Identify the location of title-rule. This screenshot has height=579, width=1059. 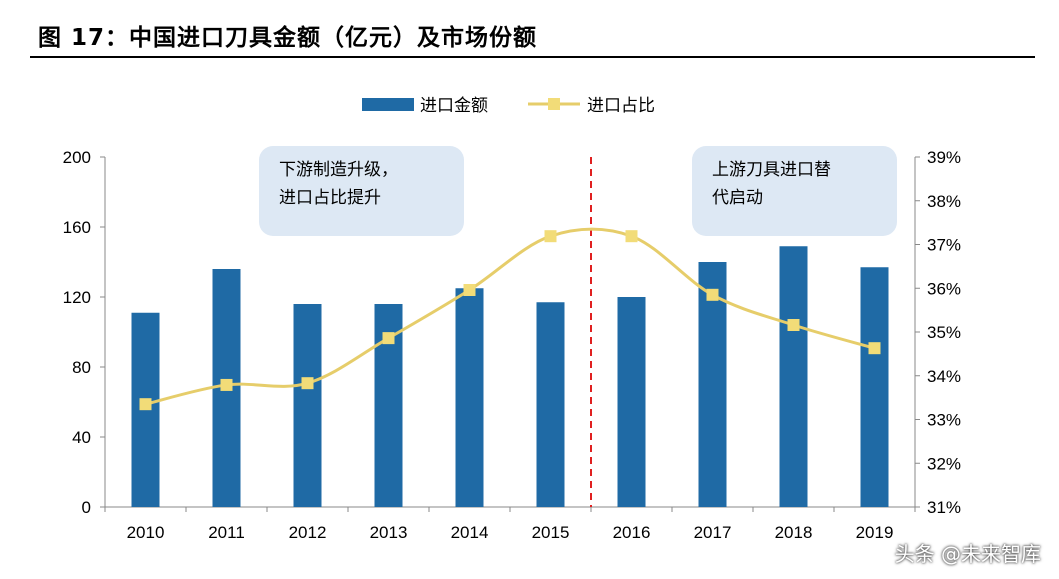
(532, 57).